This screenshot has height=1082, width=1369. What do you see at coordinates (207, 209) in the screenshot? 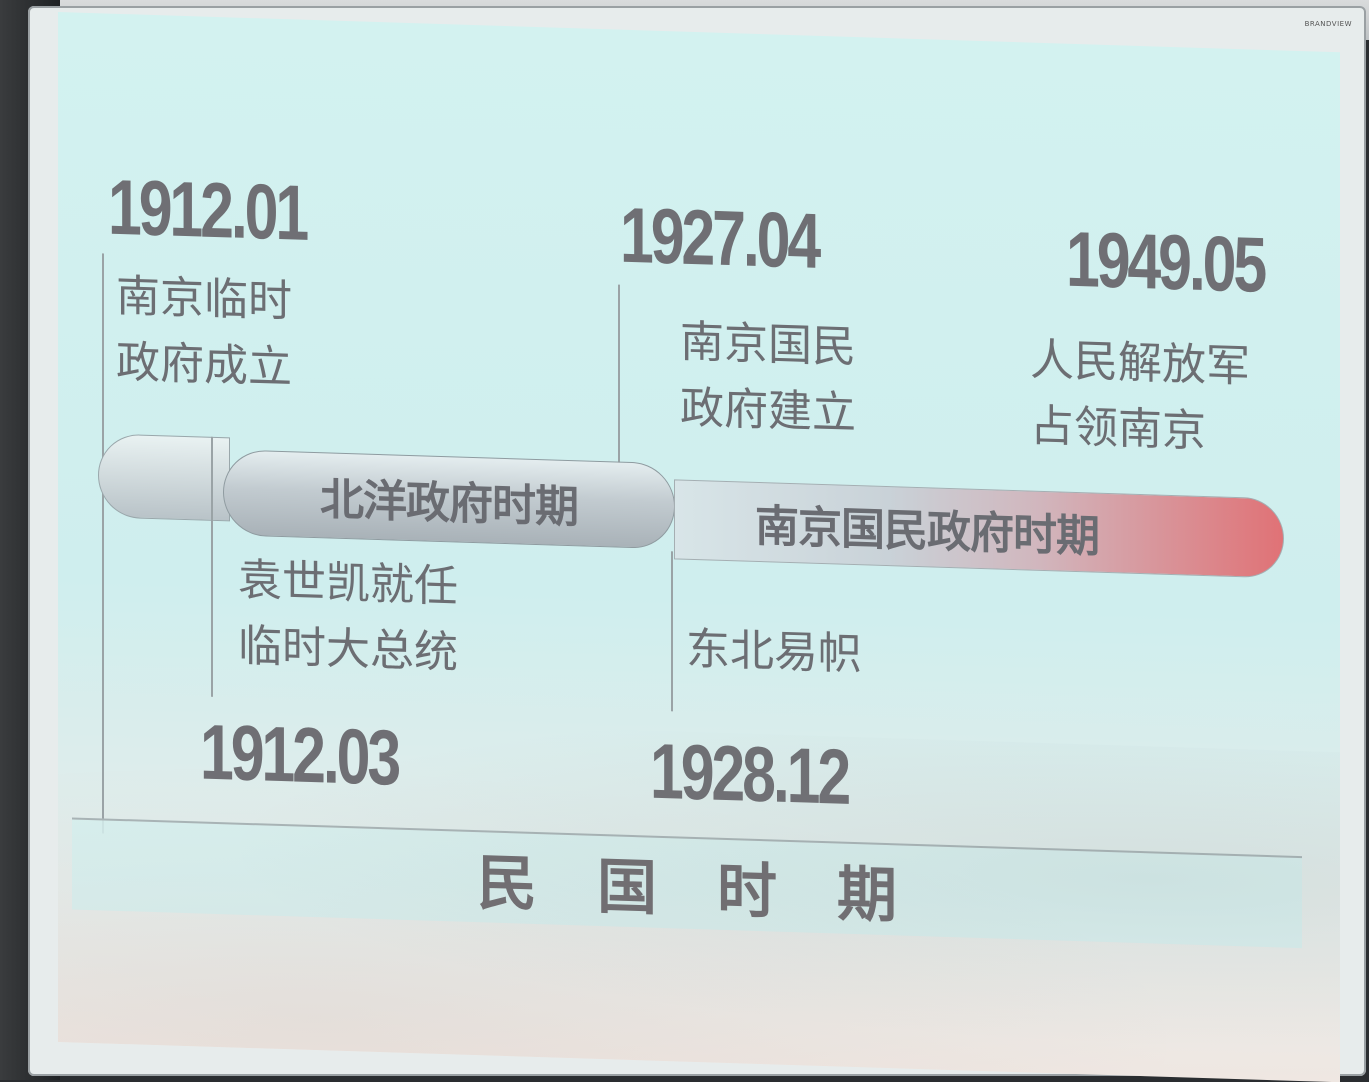
I see `event-date: 1912.01` at bounding box center [207, 209].